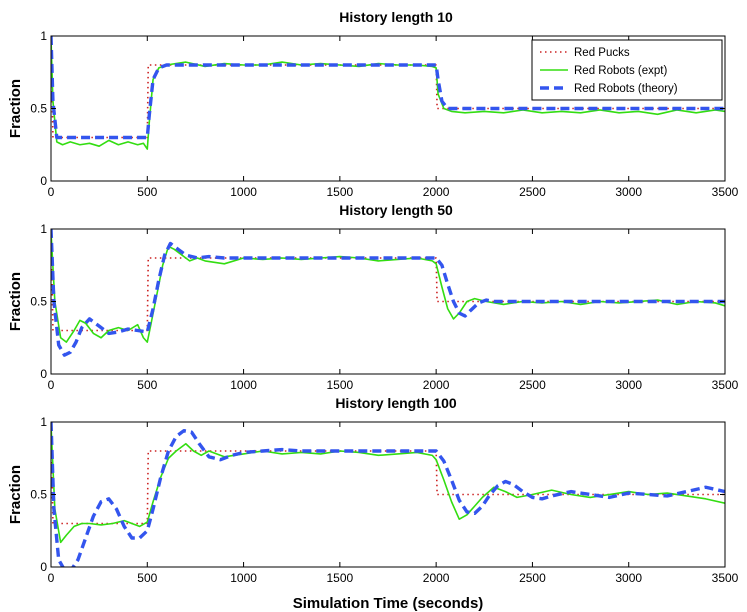 The height and width of the screenshot is (612, 747). What do you see at coordinates (620, 71) in the screenshot?
I see `legend-label-red-robots-expt: Red Robots (expt)` at bounding box center [620, 71].